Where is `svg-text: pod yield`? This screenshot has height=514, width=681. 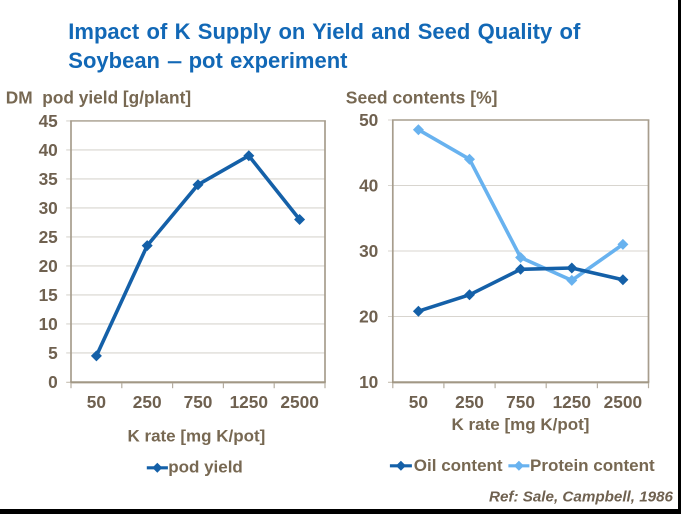
svg-text: pod yield is located at coordinates (205, 466).